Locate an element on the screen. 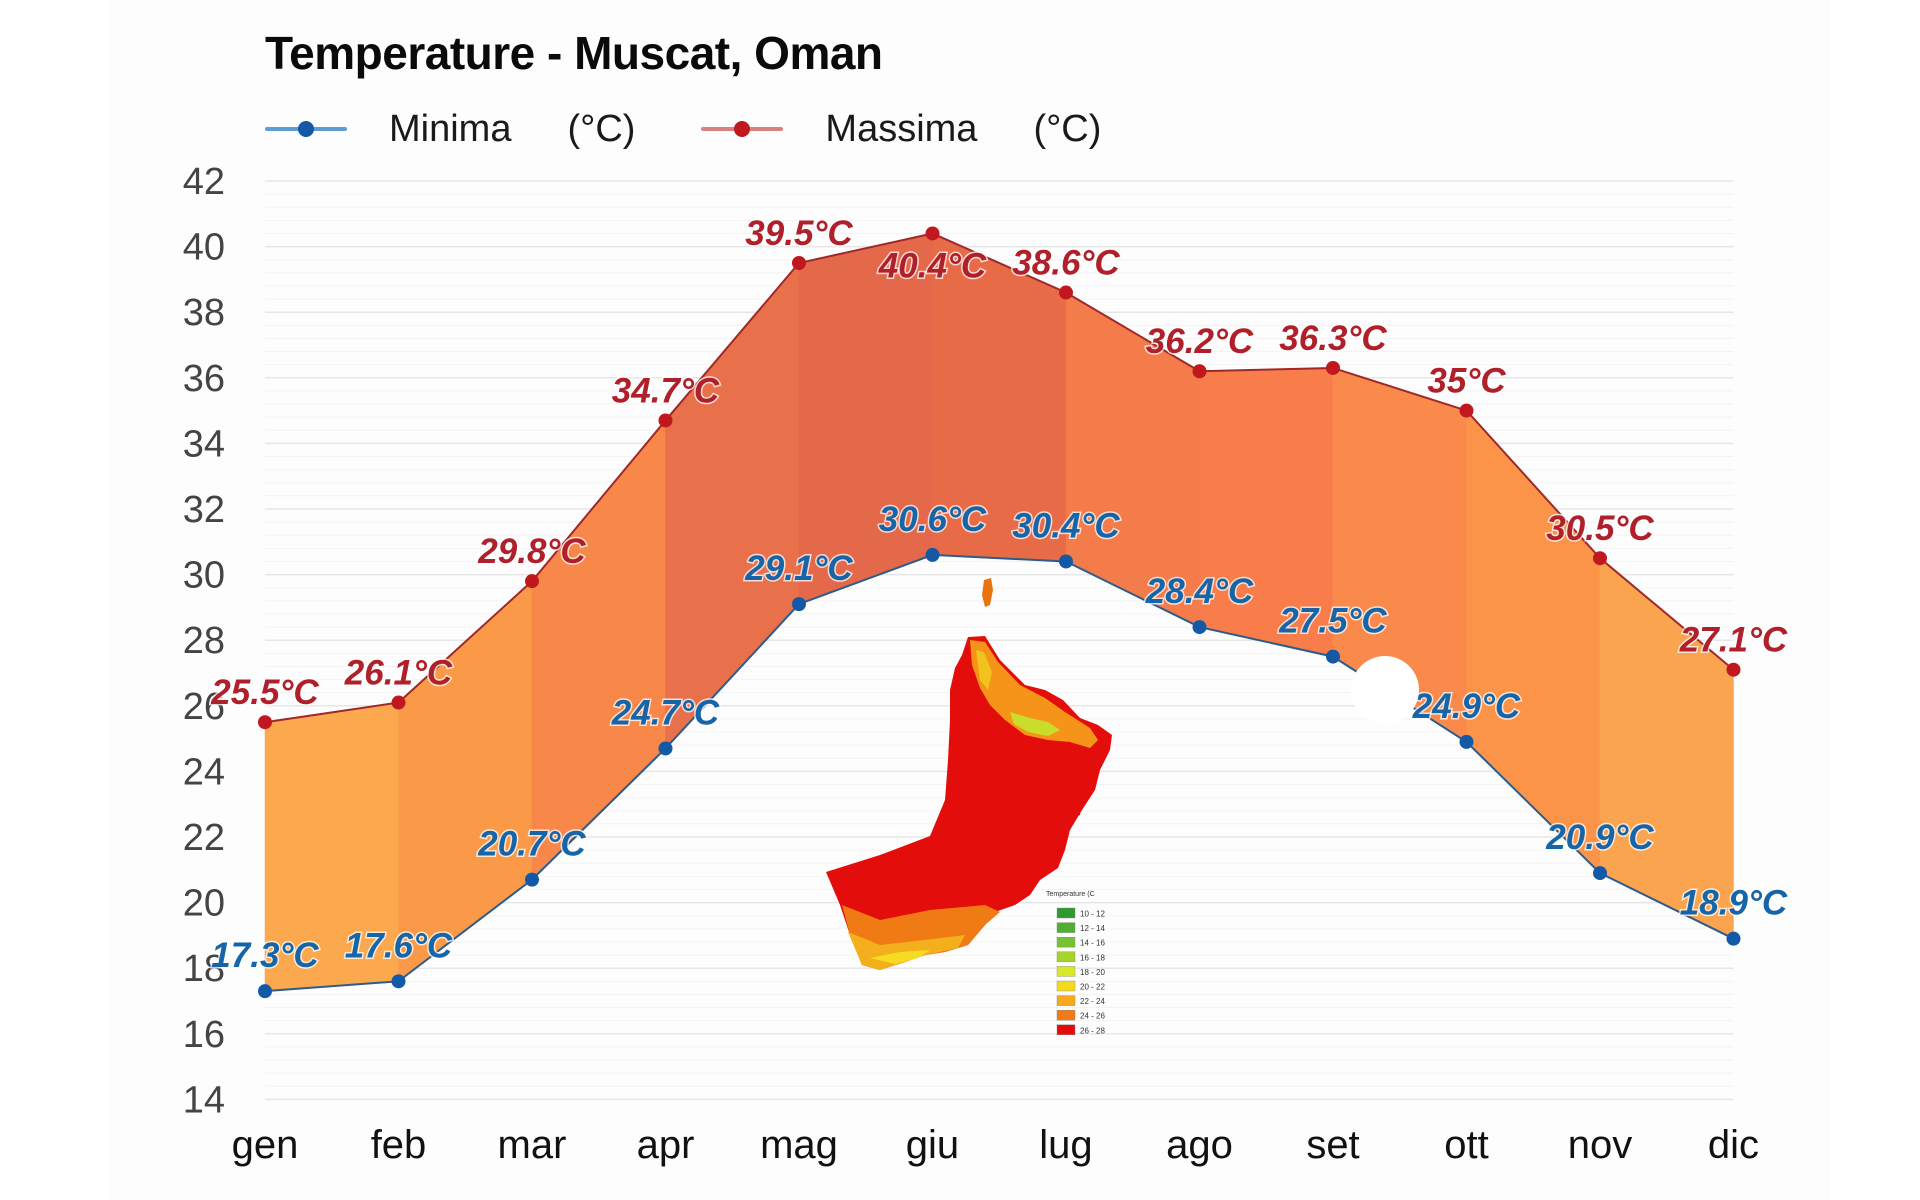 Image resolution: width=1920 pixels, height=1200 pixels. x-tick-label: lug is located at coordinates (1065, 1145).